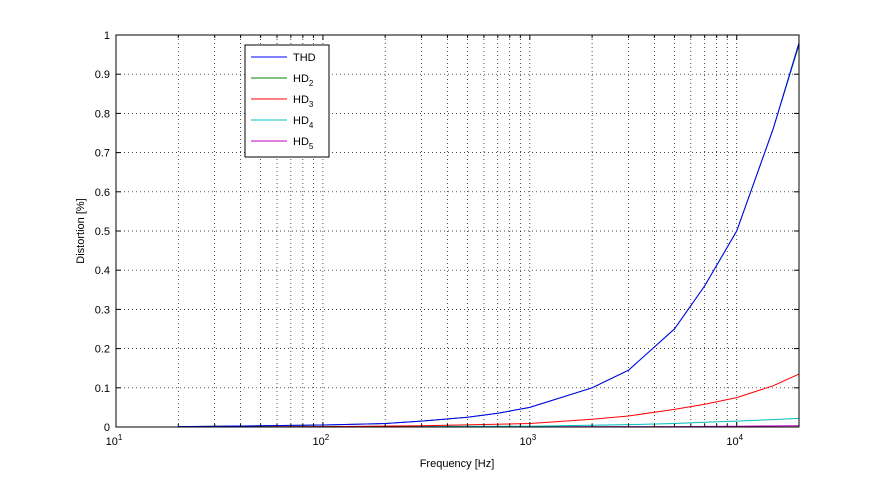  Describe the element at coordinates (102, 114) in the screenshot. I see `y-tick-label: 0.8` at that location.